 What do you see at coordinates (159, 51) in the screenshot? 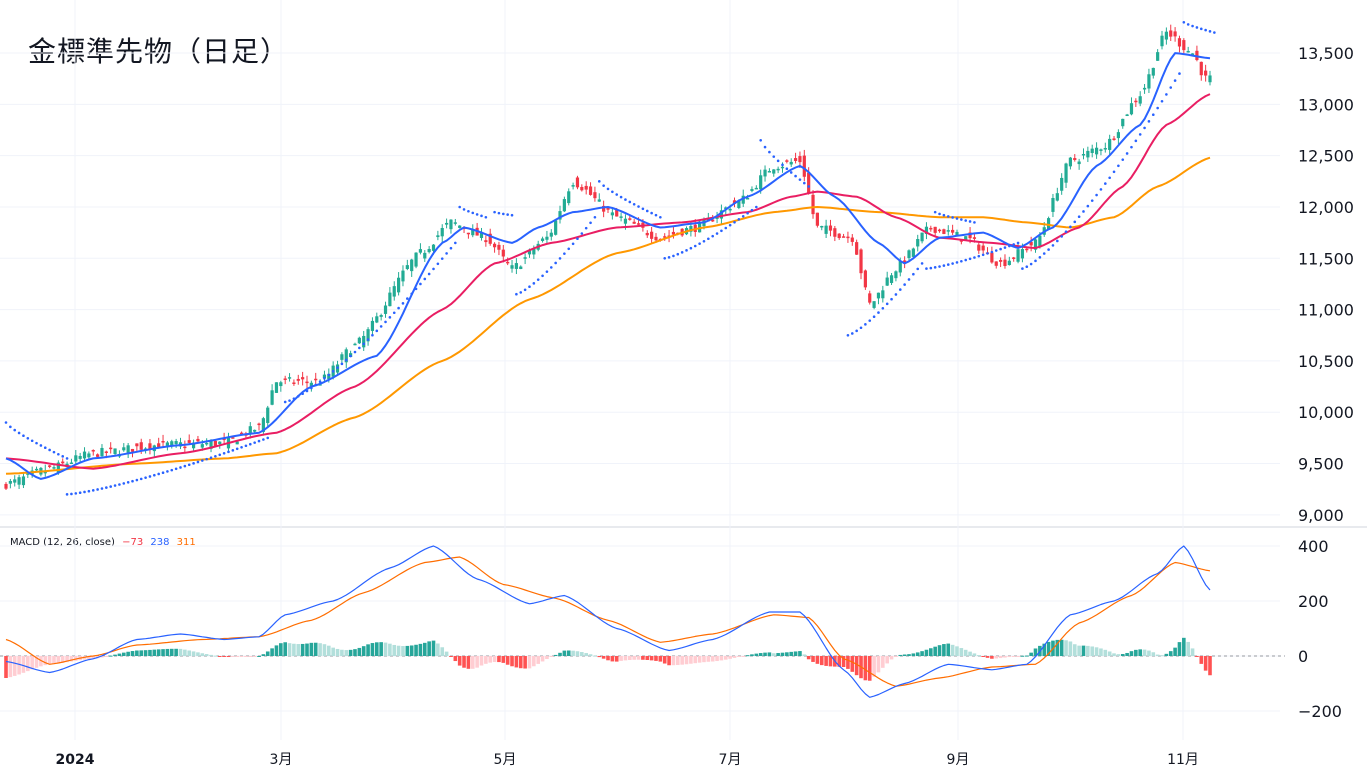
I see `chart-title: 金標準先物（日足）` at bounding box center [159, 51].